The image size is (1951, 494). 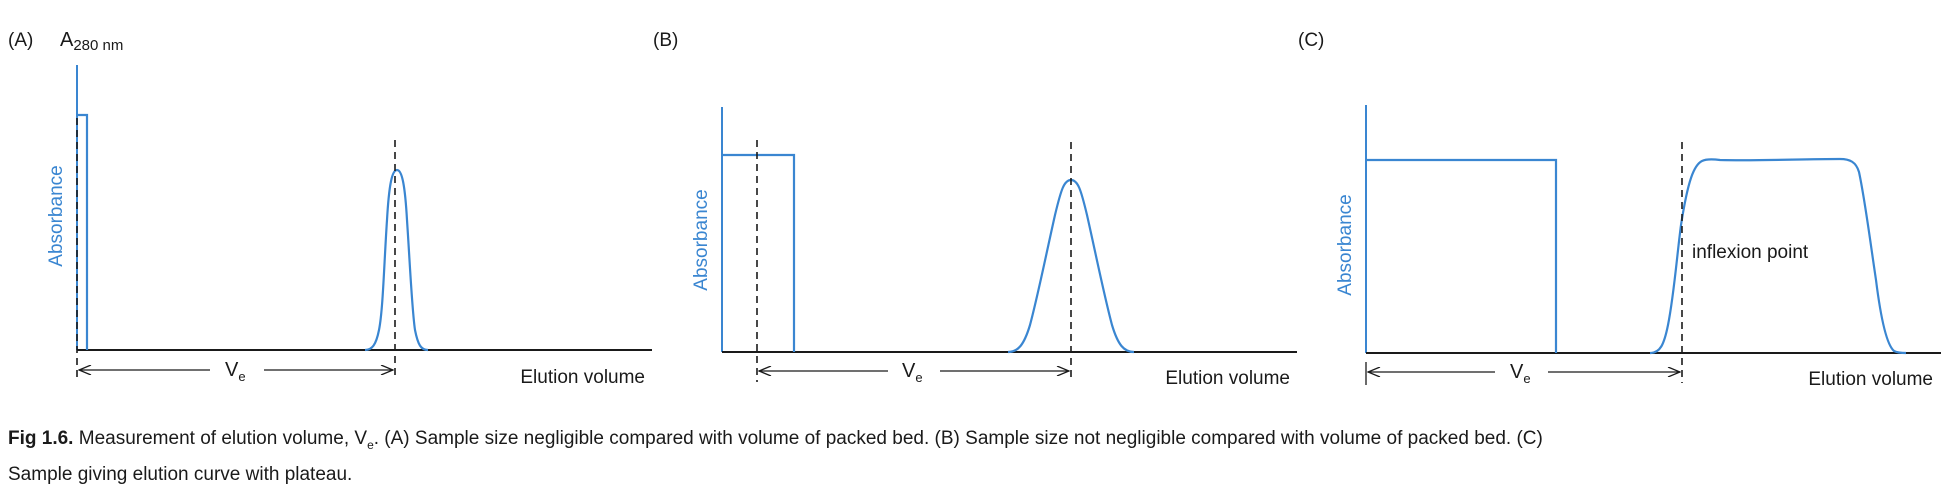 What do you see at coordinates (396, 260) in the screenshot?
I see `panel-a-elution-peak` at bounding box center [396, 260].